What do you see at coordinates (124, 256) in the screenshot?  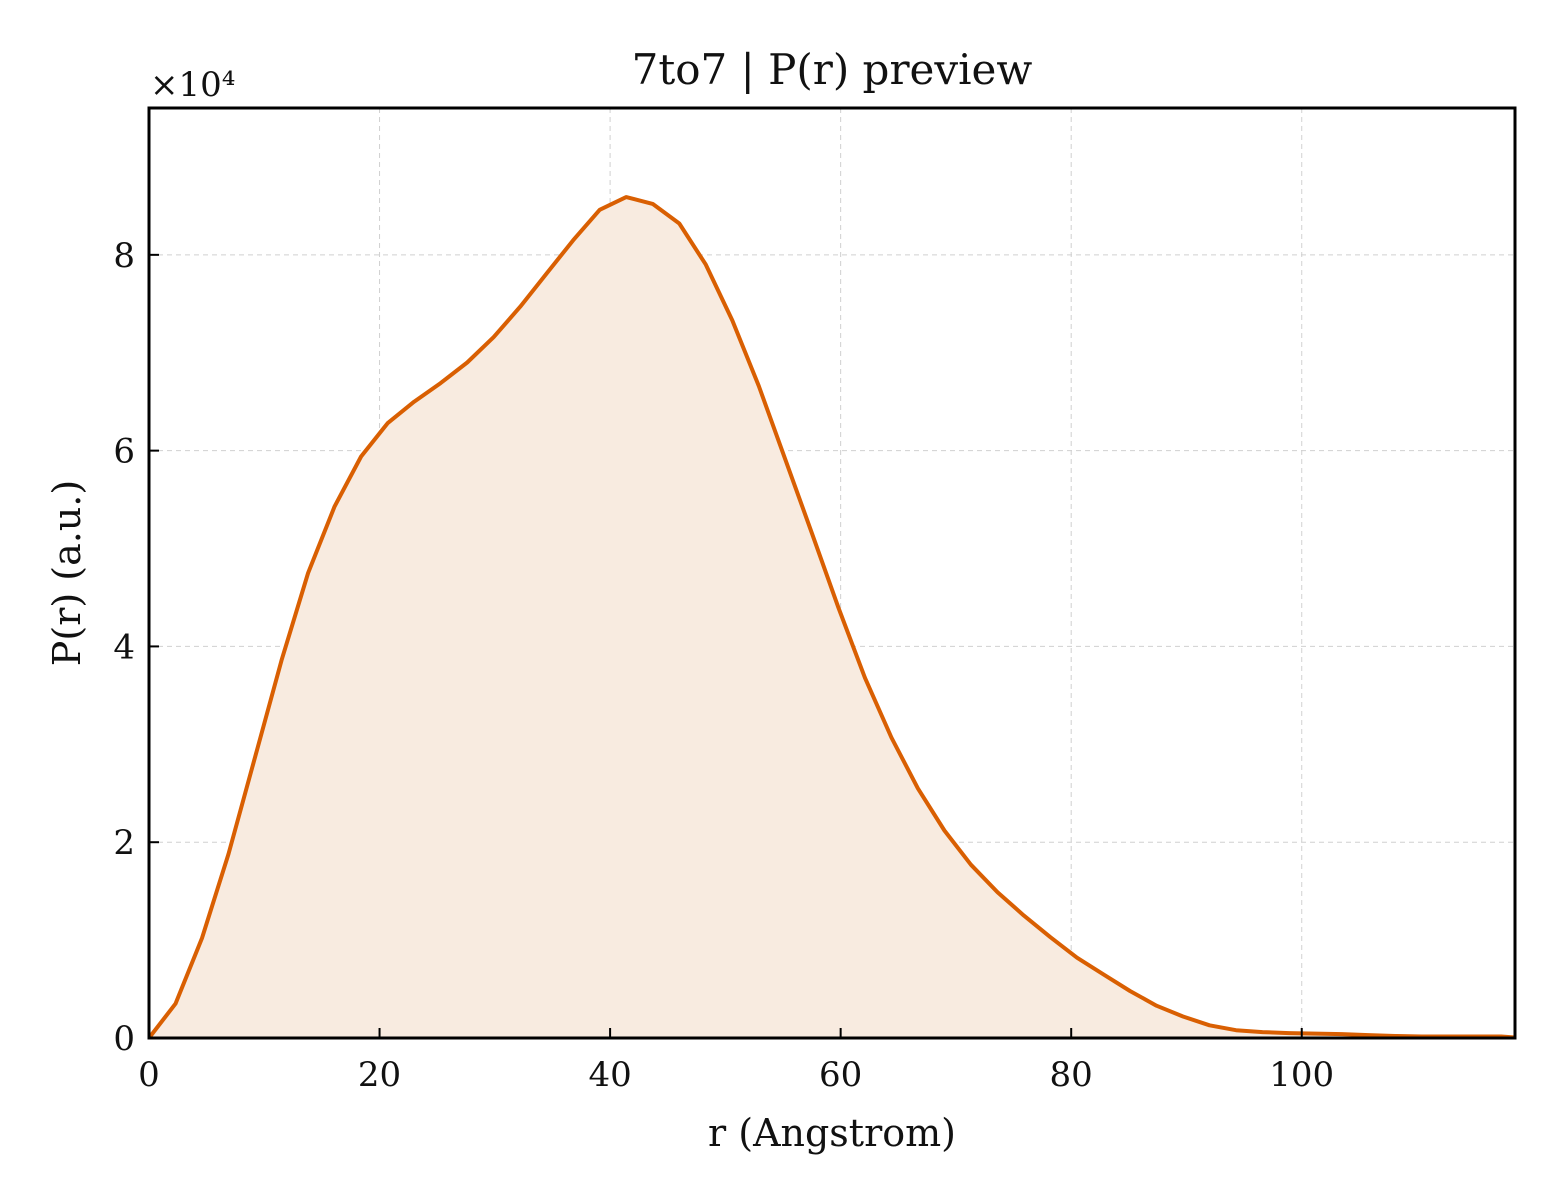 I see `y-tick-label: 8` at bounding box center [124, 256].